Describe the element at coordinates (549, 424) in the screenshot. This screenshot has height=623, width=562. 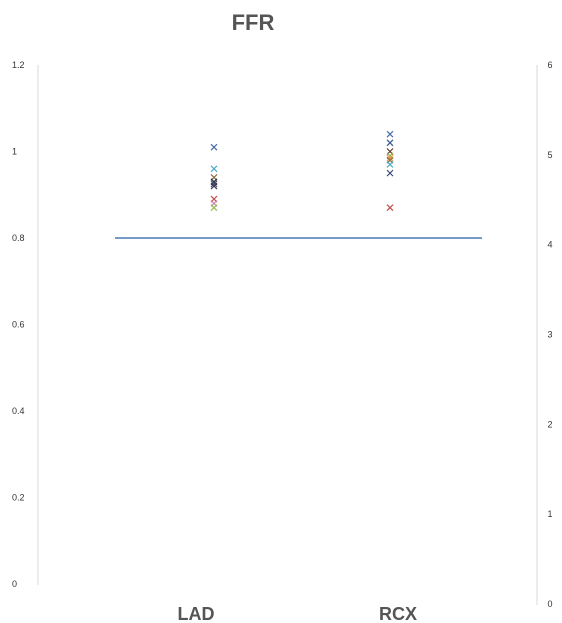
I see `right-tick-label: 2` at that location.